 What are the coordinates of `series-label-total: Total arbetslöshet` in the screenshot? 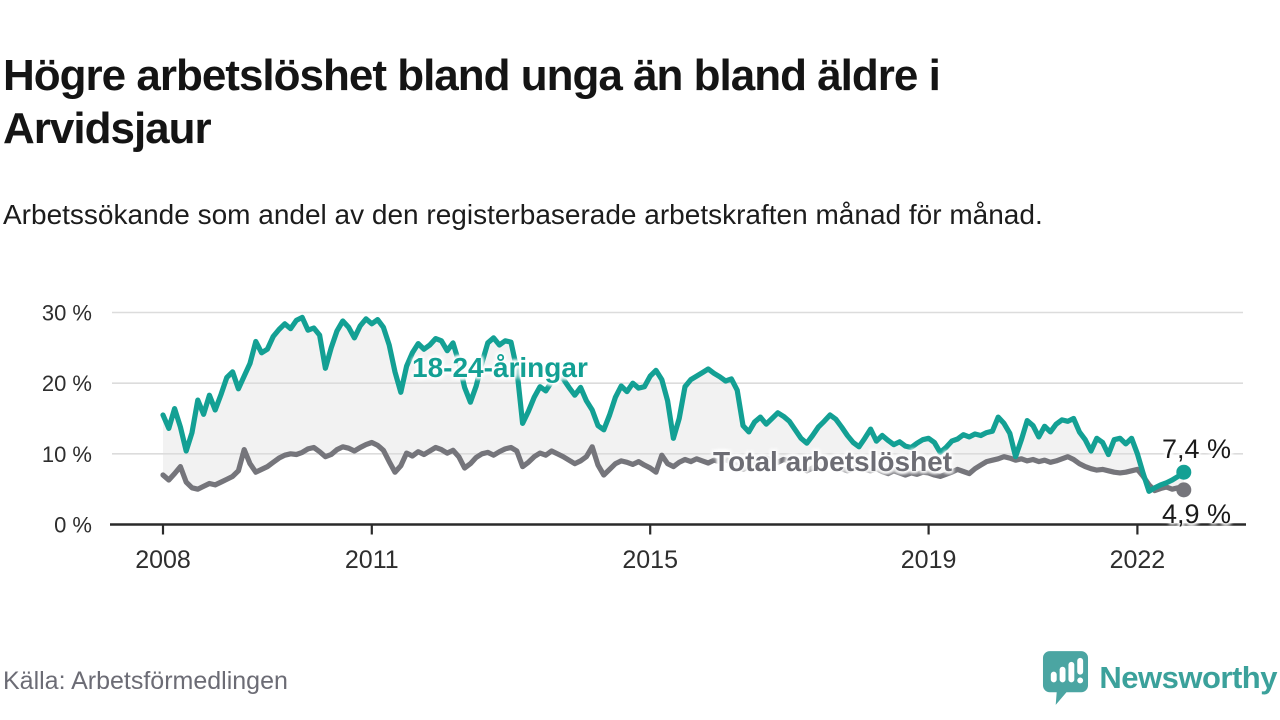 It's located at (833, 461).